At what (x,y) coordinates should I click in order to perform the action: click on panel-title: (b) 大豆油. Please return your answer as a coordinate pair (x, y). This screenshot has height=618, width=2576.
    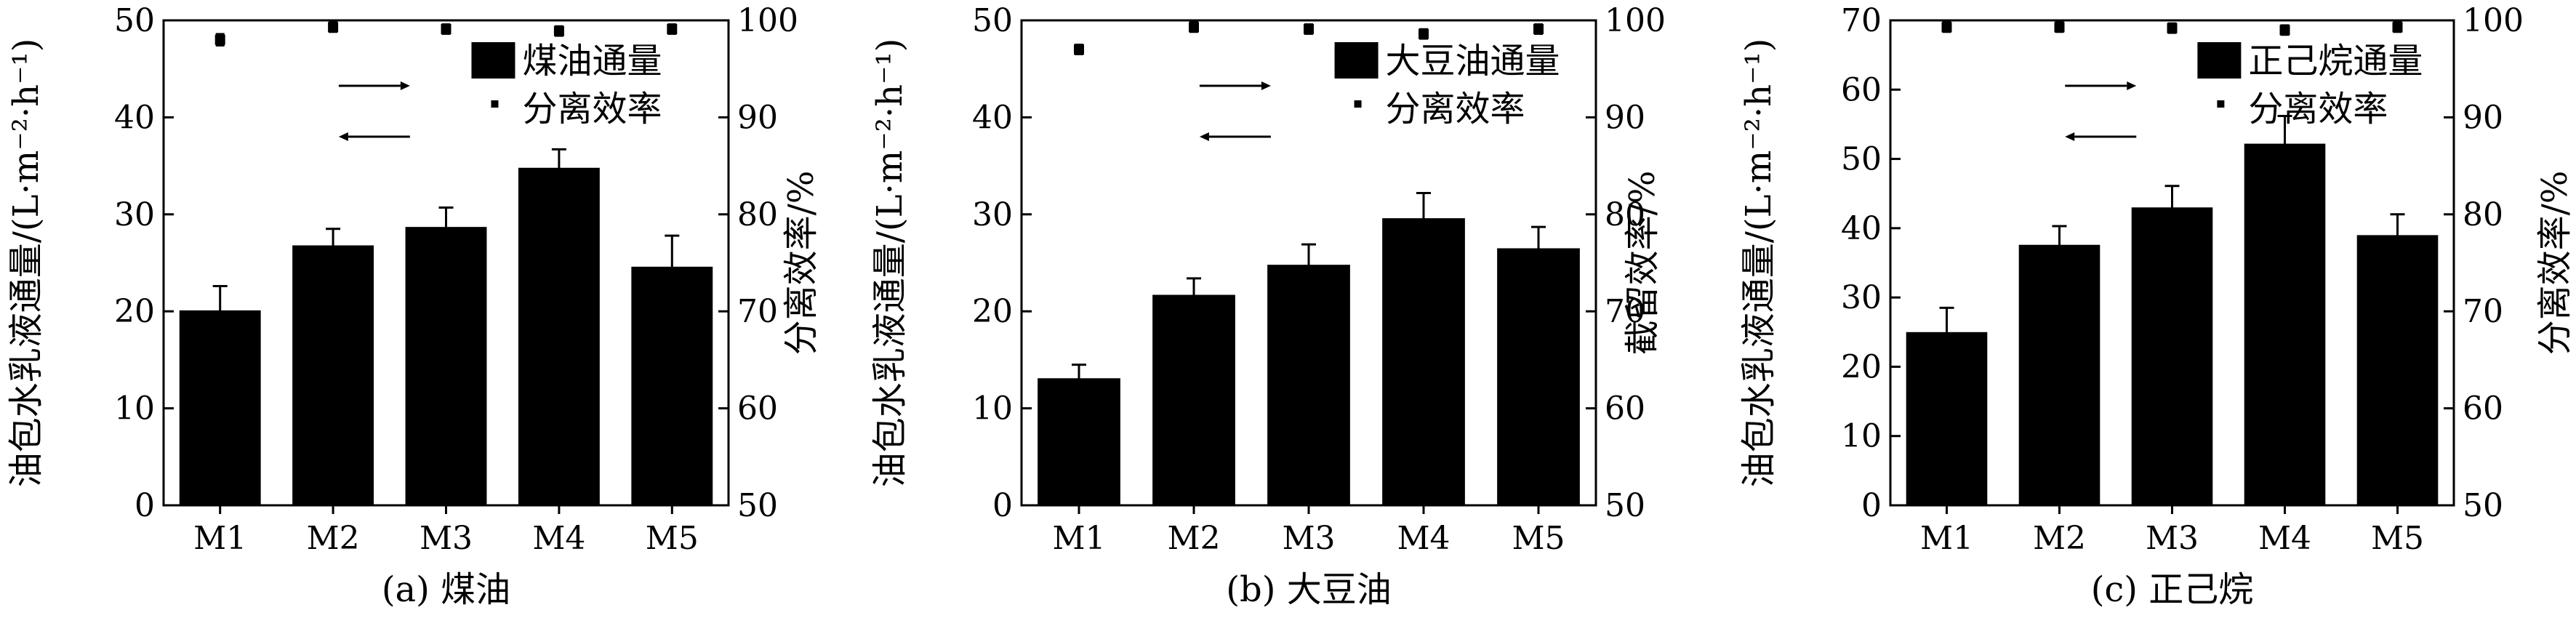
    Looking at the image, I should click on (1309, 589).